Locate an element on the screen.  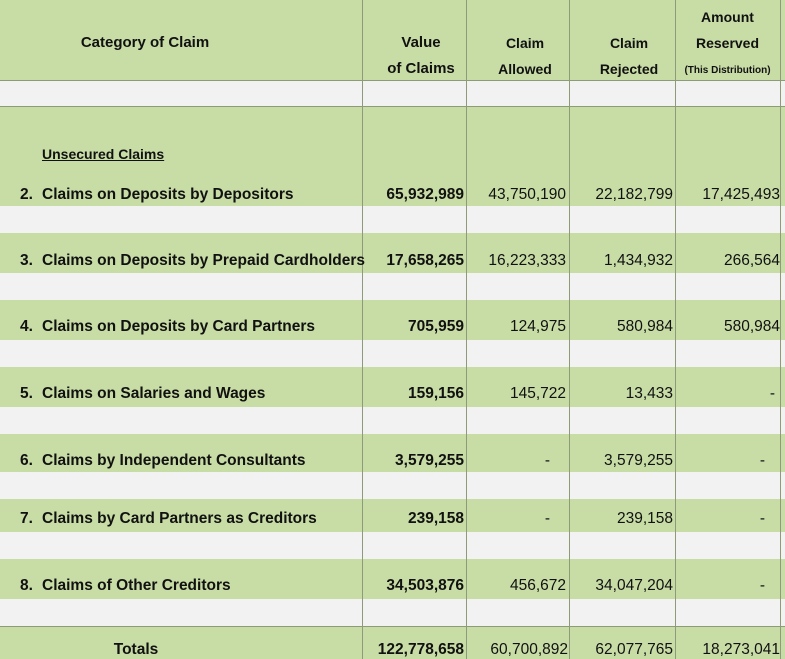
header-rejected-line2: Rejected is located at coordinates (629, 69).